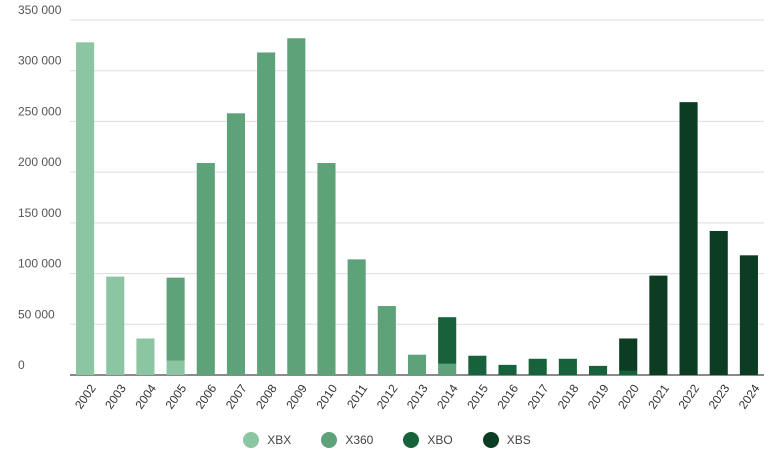 This screenshot has height=458, width=774. I want to click on x-tick-label: 2018, so click(568, 396).